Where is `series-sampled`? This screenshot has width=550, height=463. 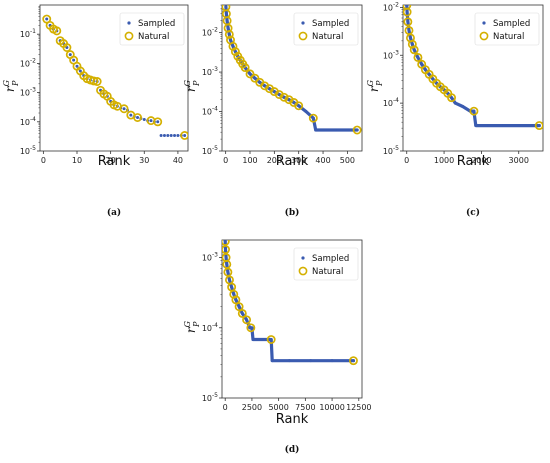 series-sampled is located at coordinates (289, 301).